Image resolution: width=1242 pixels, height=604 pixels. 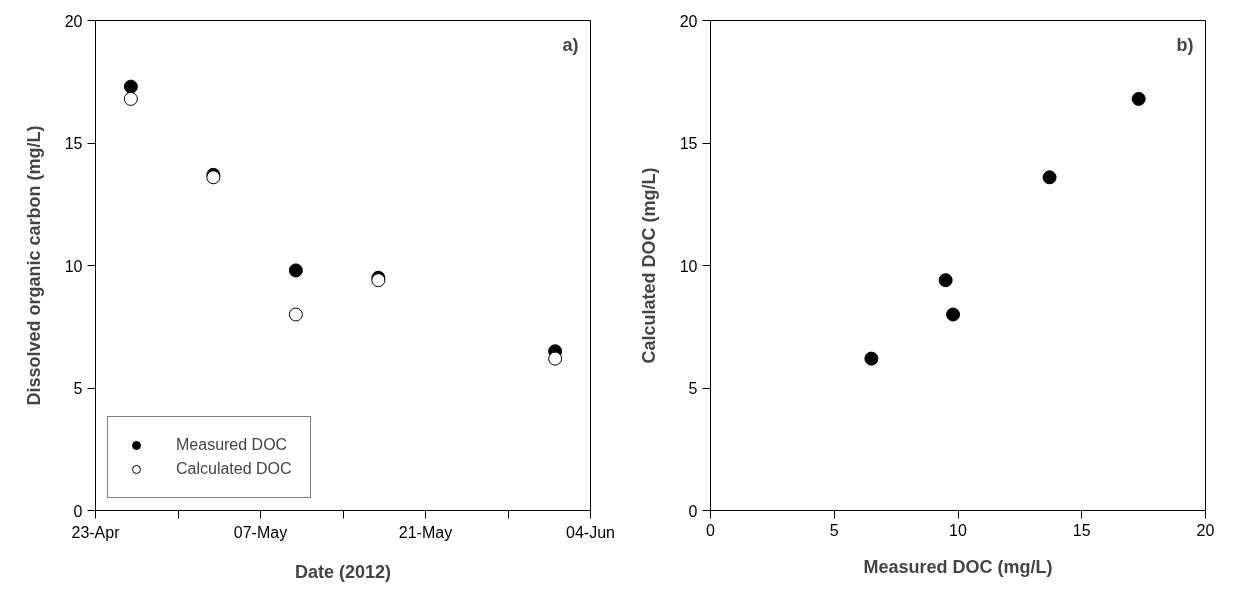 What do you see at coordinates (648, 265) in the screenshot?
I see `y-axis-title: Calculated DOC (mg/L)` at bounding box center [648, 265].